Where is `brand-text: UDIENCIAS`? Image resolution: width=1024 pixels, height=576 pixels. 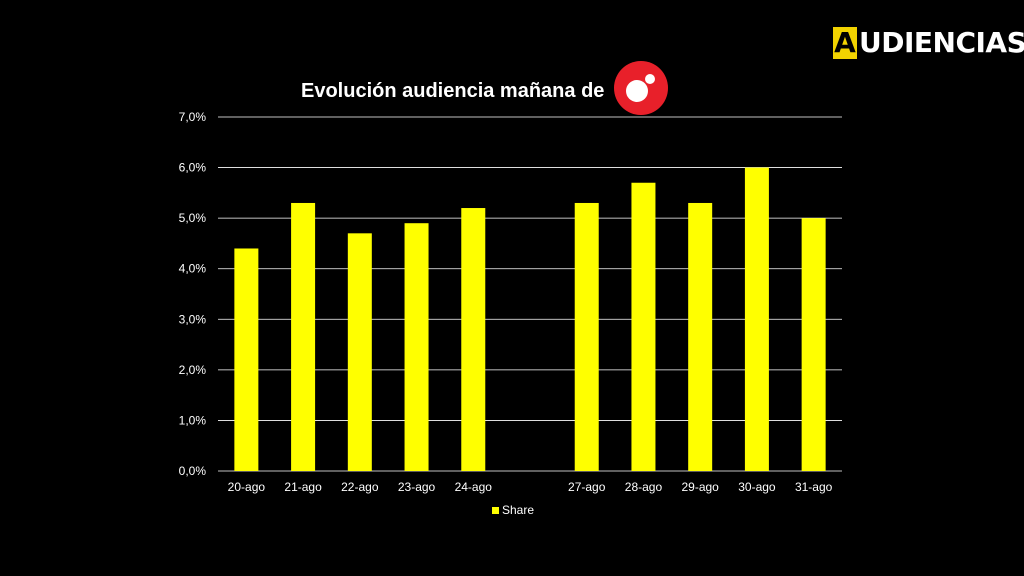
brand-text: UDIENCIAS is located at coordinates (941, 42).